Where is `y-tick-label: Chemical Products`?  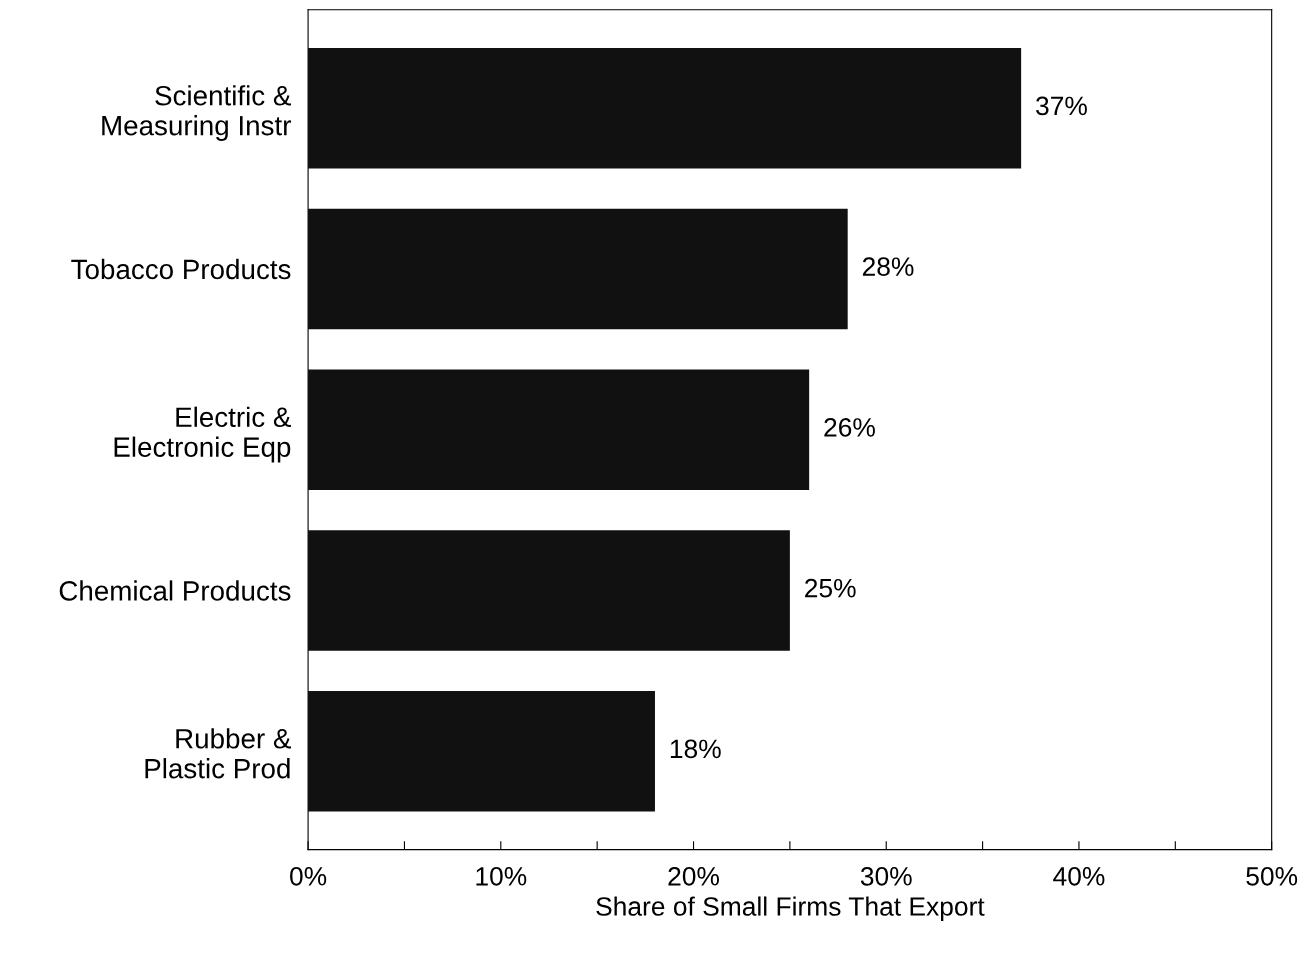 y-tick-label: Chemical Products is located at coordinates (175, 590).